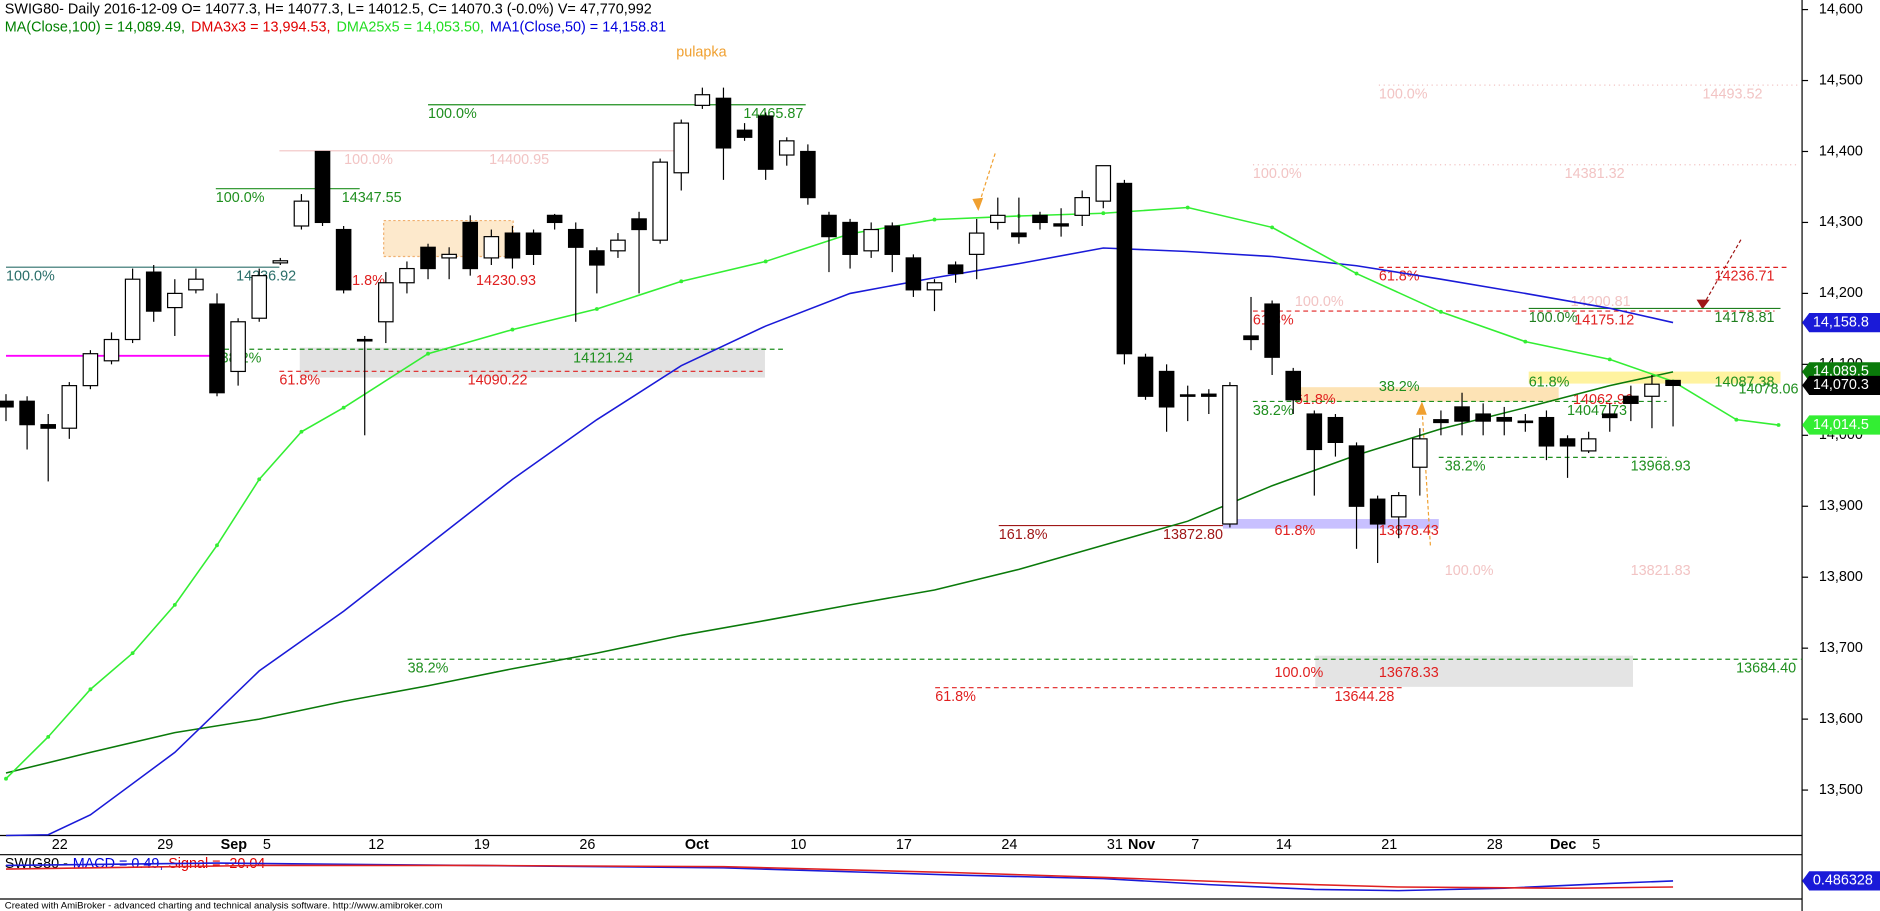 The width and height of the screenshot is (1880, 911). I want to click on x-tick-label: 28, so click(1495, 845).